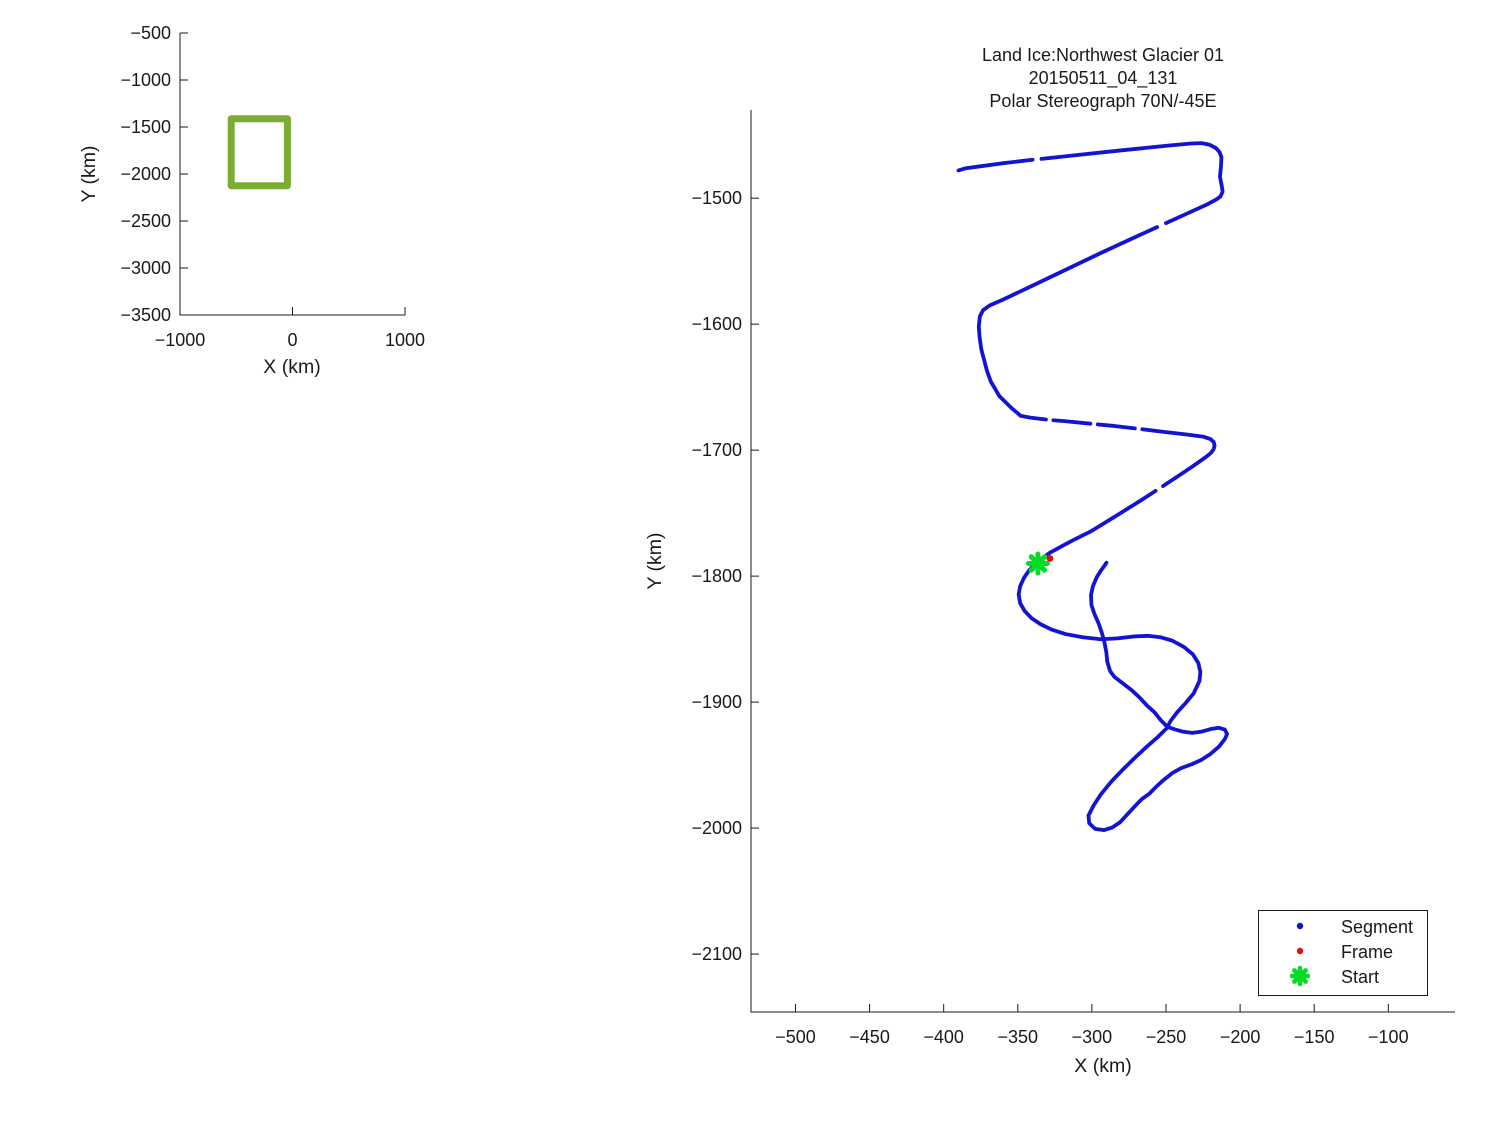 The height and width of the screenshot is (1125, 1500). I want to click on y-tick-label: −1600, so click(716, 324).